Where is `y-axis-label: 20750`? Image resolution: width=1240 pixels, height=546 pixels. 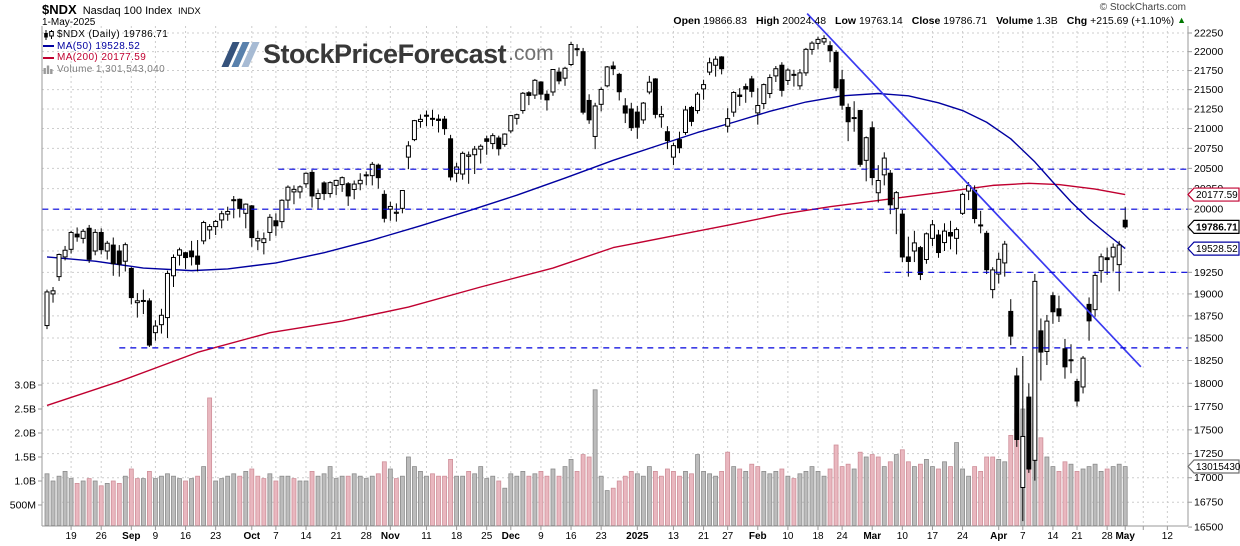
y-axis-label: 20750 is located at coordinates (1208, 149).